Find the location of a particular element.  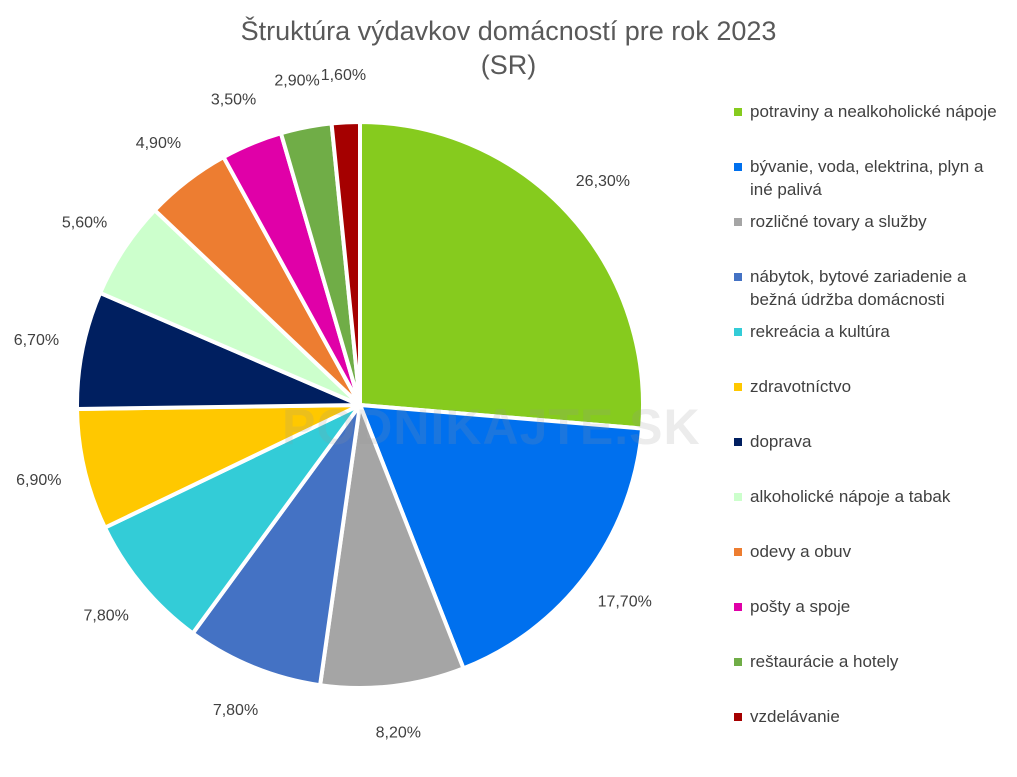

legend-item-5: rekreácia a kultúra is located at coordinates (869, 331).